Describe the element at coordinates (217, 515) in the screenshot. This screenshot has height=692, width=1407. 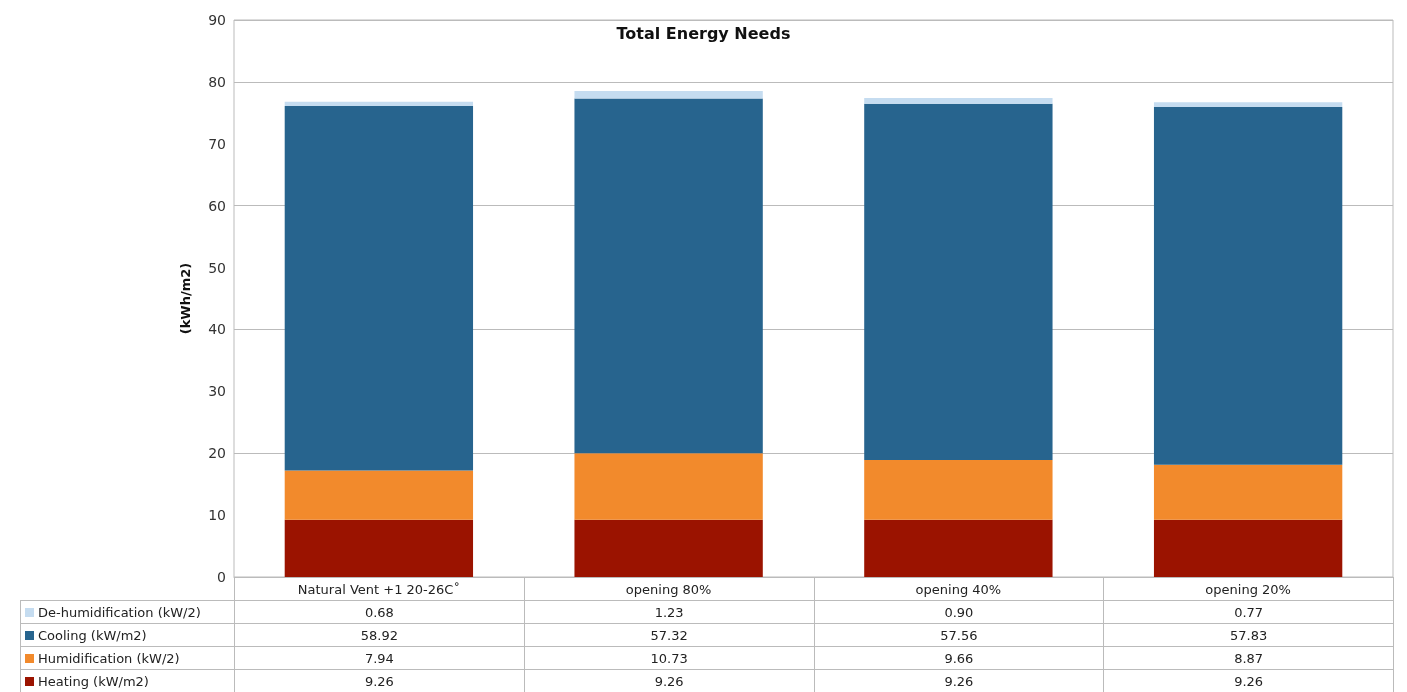
I see `y-tick-label: 10` at that location.